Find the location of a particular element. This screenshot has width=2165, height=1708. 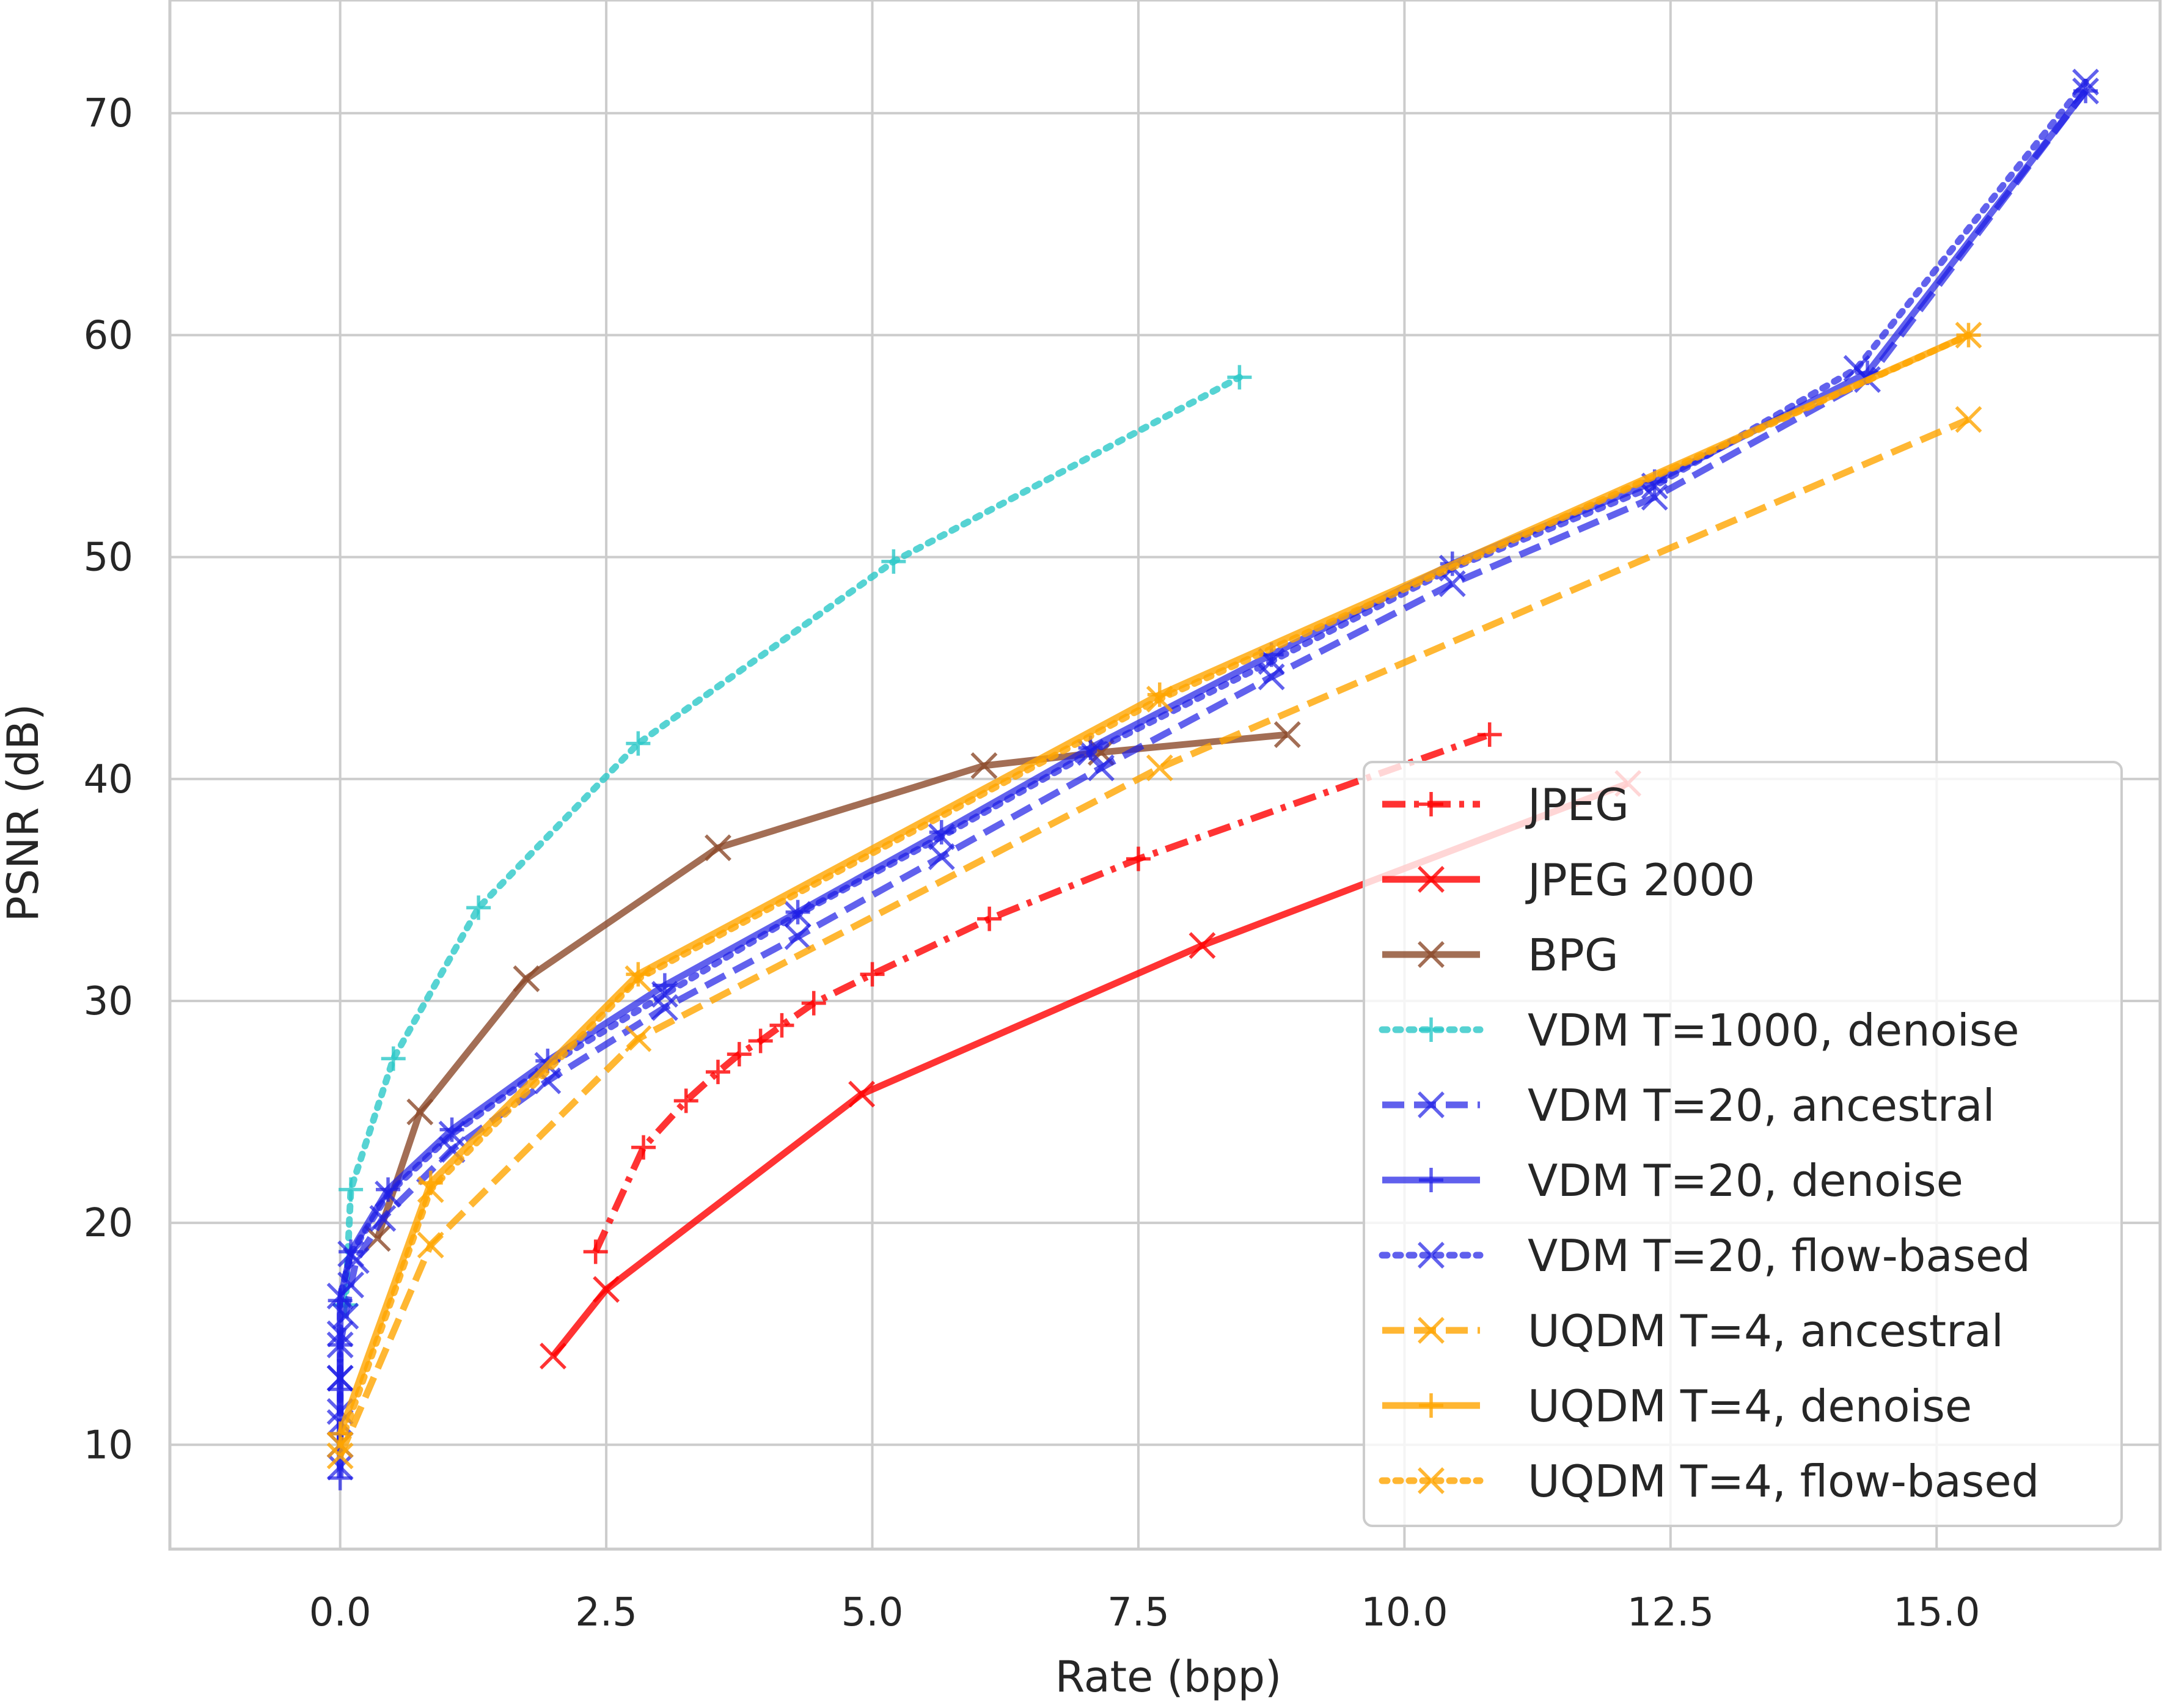

legend-item: UQDM T=4, flow-based is located at coordinates (1709, 1481).